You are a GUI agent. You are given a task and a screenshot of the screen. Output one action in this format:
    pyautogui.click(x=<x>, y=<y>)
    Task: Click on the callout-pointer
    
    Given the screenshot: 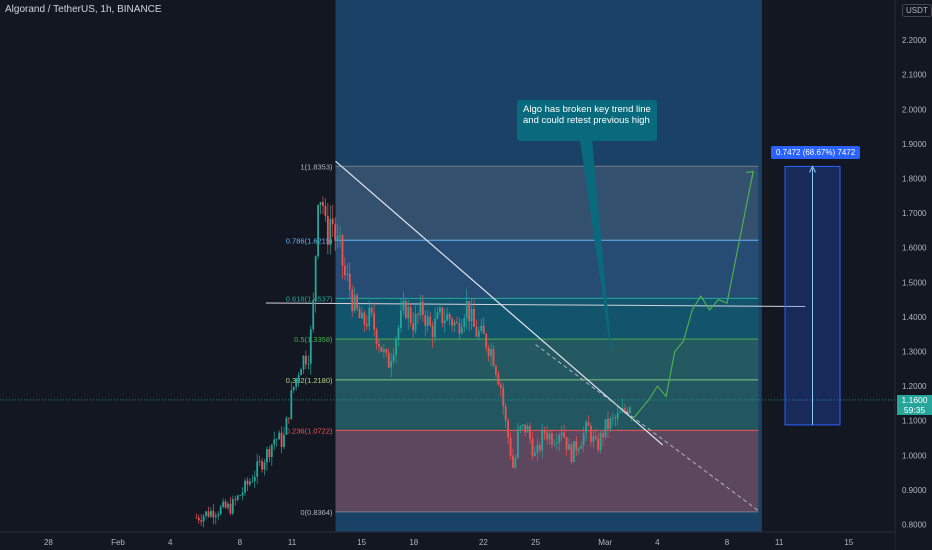 What is the action you would take?
    pyautogui.click(x=596, y=253)
    